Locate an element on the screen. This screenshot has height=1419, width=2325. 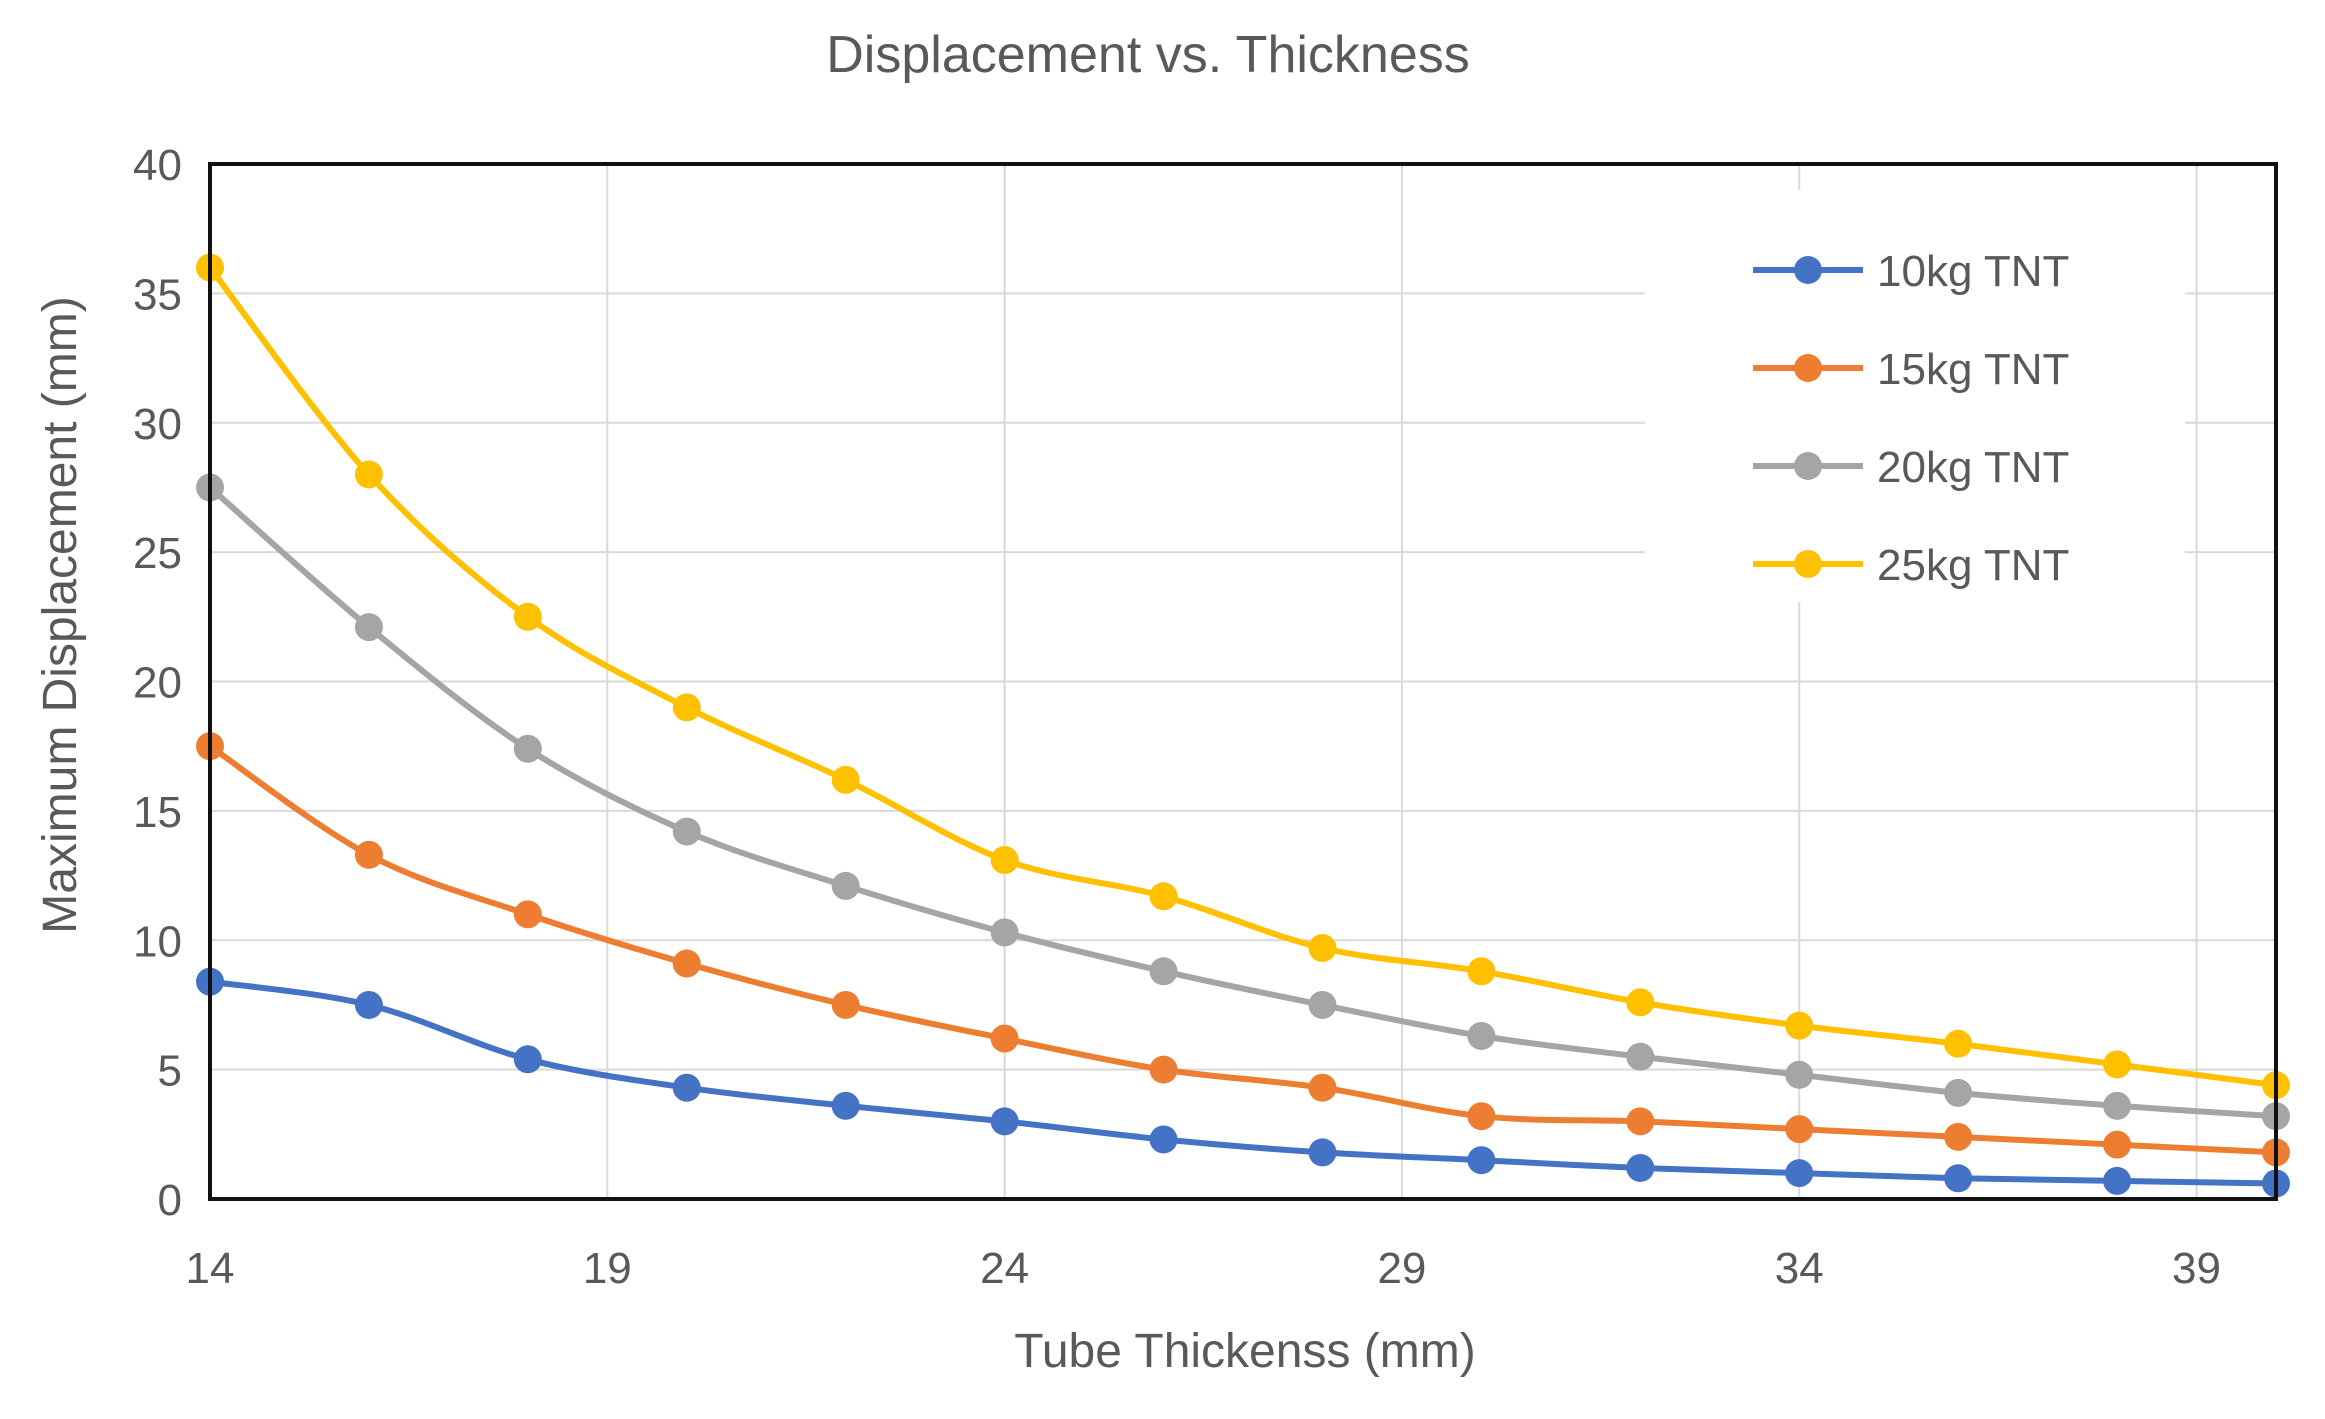
legend-item: 25kg TNT is located at coordinates (1911, 565).